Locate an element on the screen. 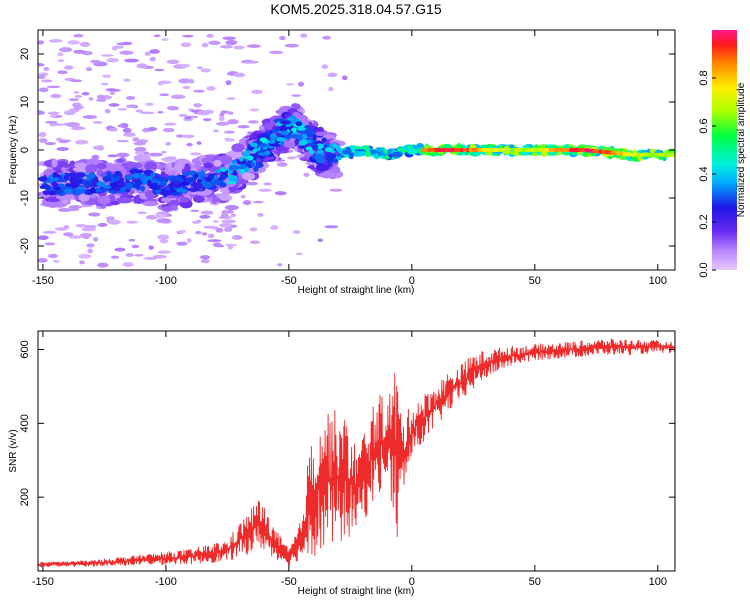 This screenshot has height=600, width=750. x-tick-label: -50 is located at coordinates (289, 281).